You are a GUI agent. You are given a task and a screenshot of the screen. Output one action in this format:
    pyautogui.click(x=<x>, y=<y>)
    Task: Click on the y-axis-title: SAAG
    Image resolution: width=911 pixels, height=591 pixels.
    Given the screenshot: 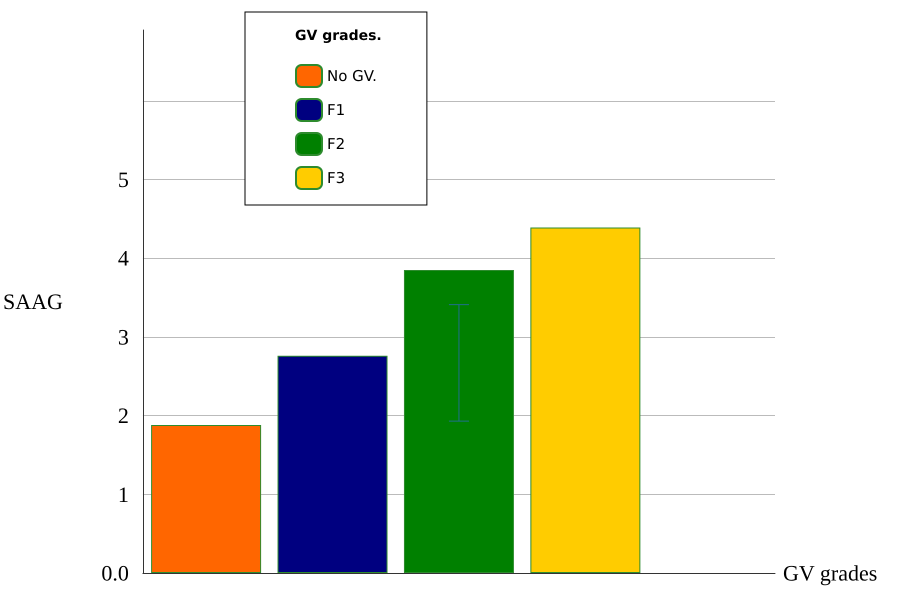 What is the action you would take?
    pyautogui.click(x=33, y=301)
    